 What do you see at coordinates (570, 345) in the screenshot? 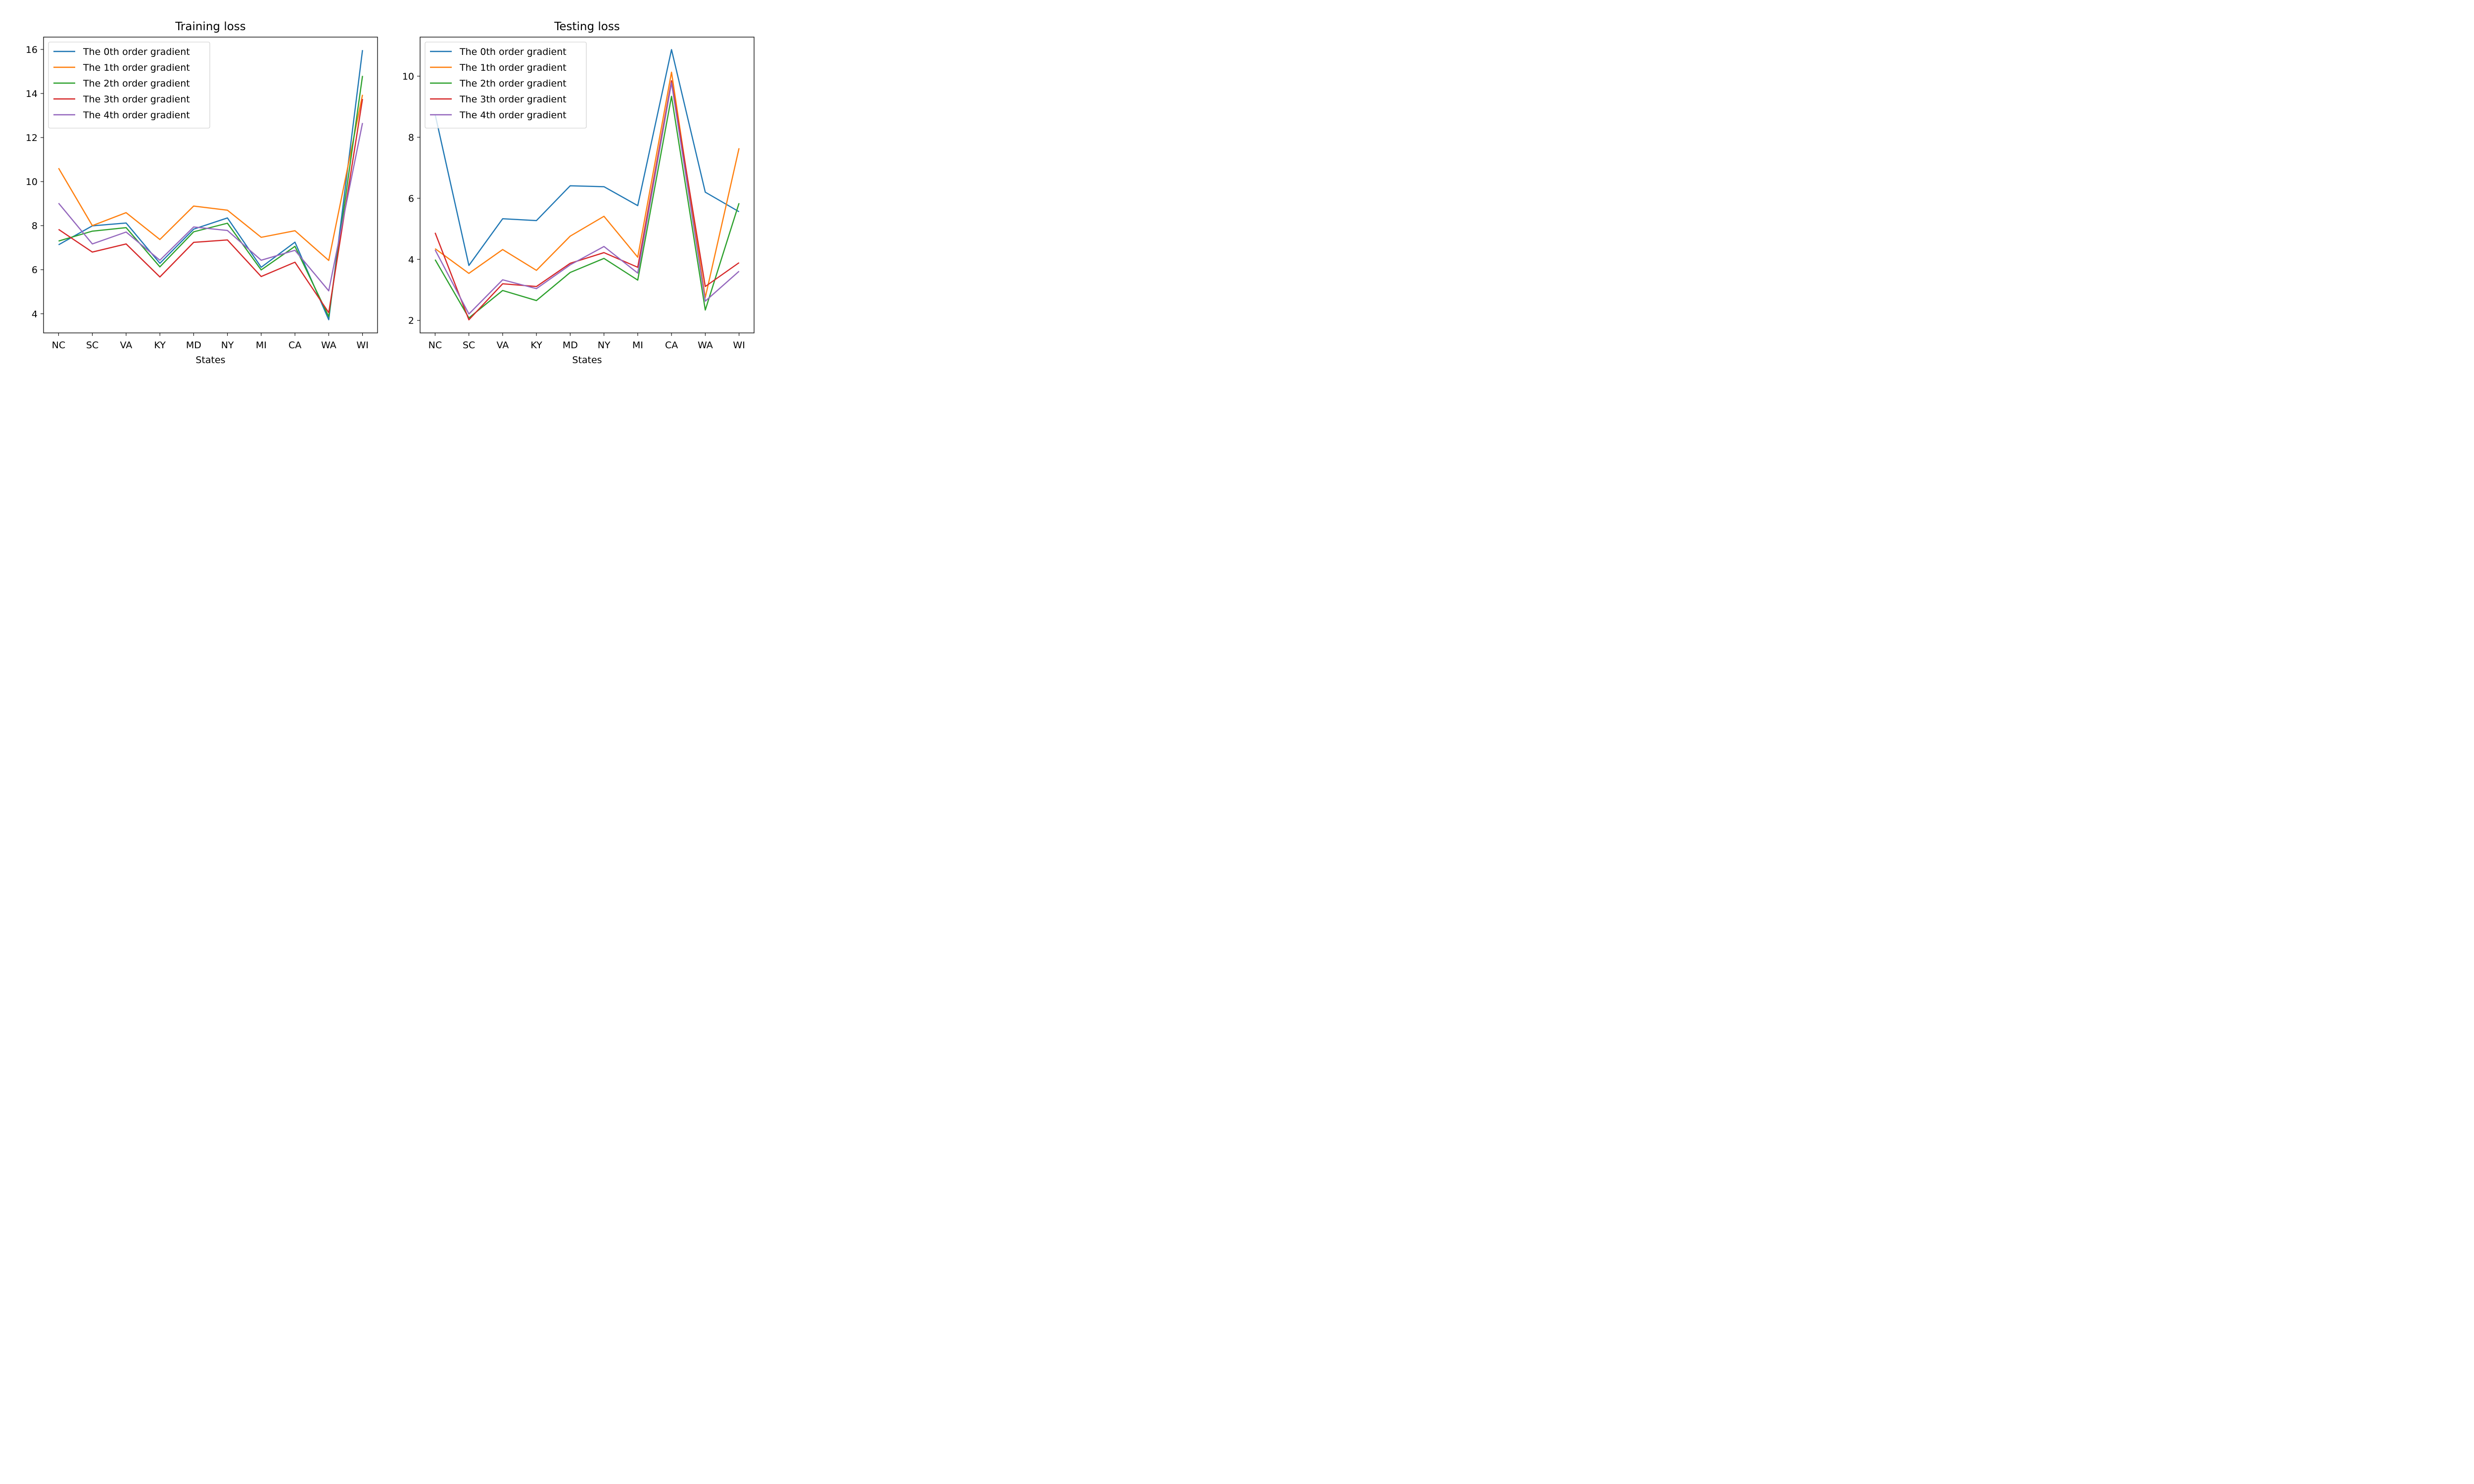
I see `testing-x-tick-label: MD` at bounding box center [570, 345].